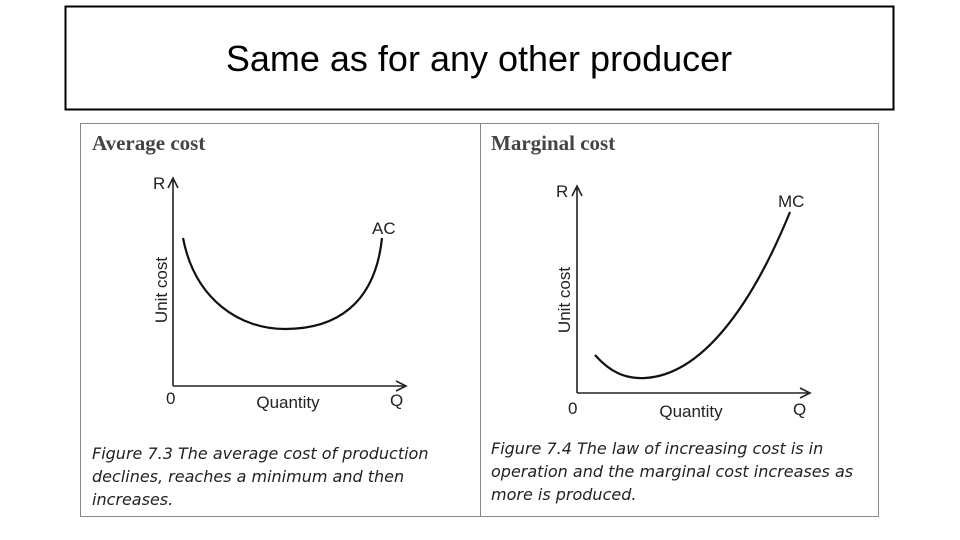  I want to click on slide-title: Same as for any other producer, so click(479, 58).